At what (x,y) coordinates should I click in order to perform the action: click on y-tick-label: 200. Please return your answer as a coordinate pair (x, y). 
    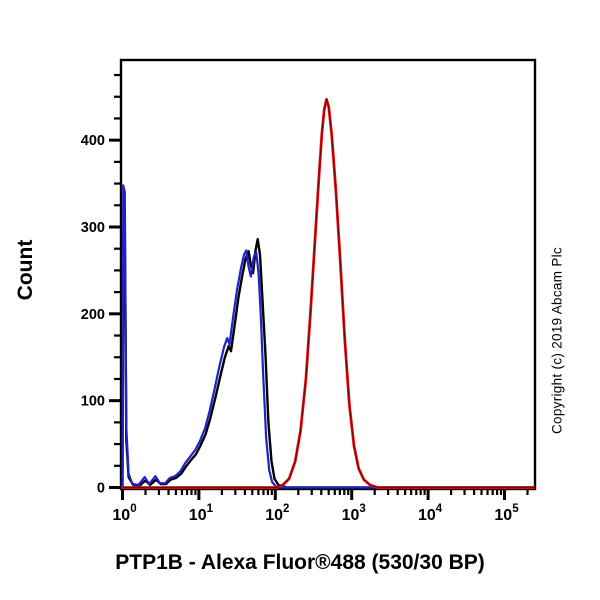
    Looking at the image, I should click on (93, 315).